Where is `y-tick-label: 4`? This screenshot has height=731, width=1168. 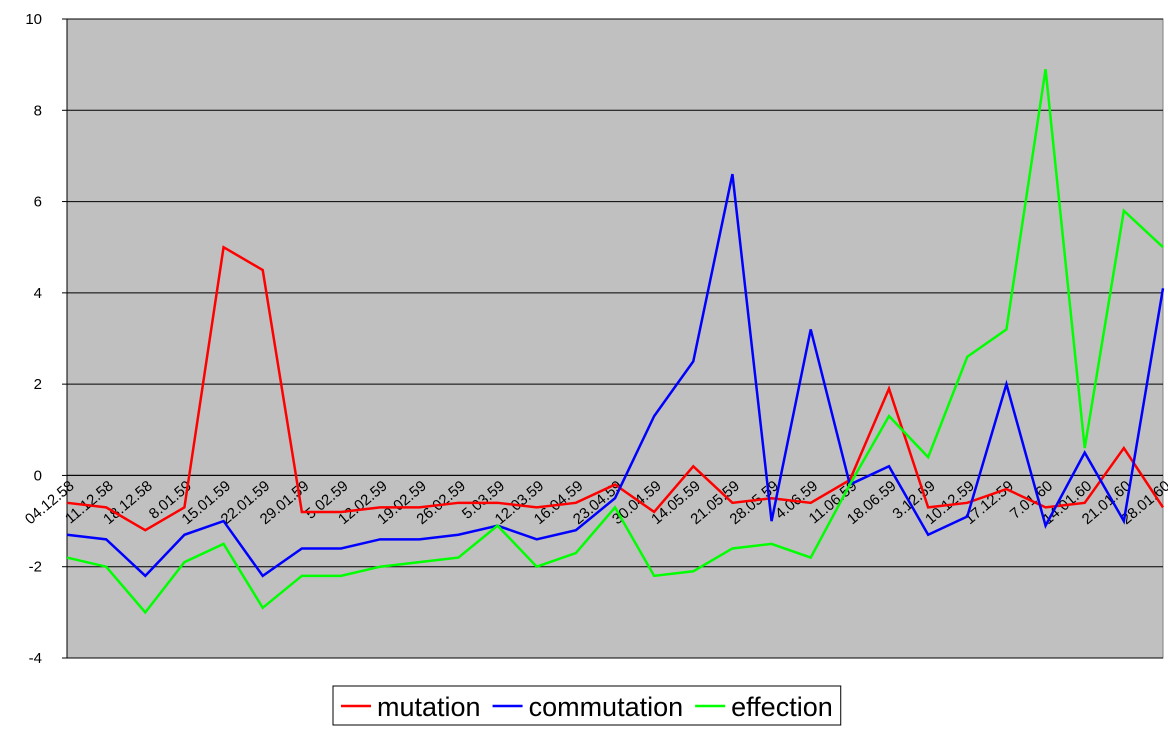 y-tick-label: 4 is located at coordinates (38, 293).